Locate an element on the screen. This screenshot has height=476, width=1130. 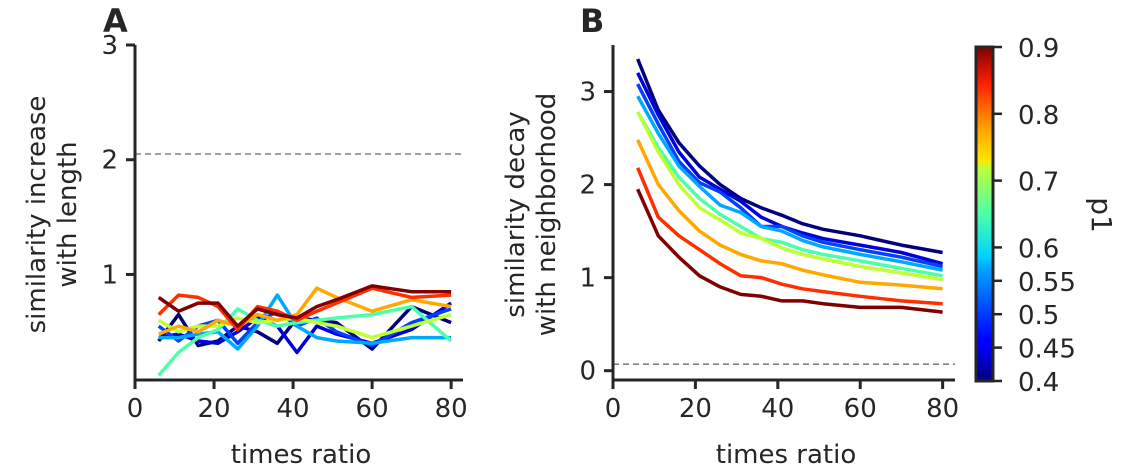
colorbar-ticks: 0.40.45 0.50.55 0.6 0.7 0.8 0.9 is located at coordinates (1035, 216).